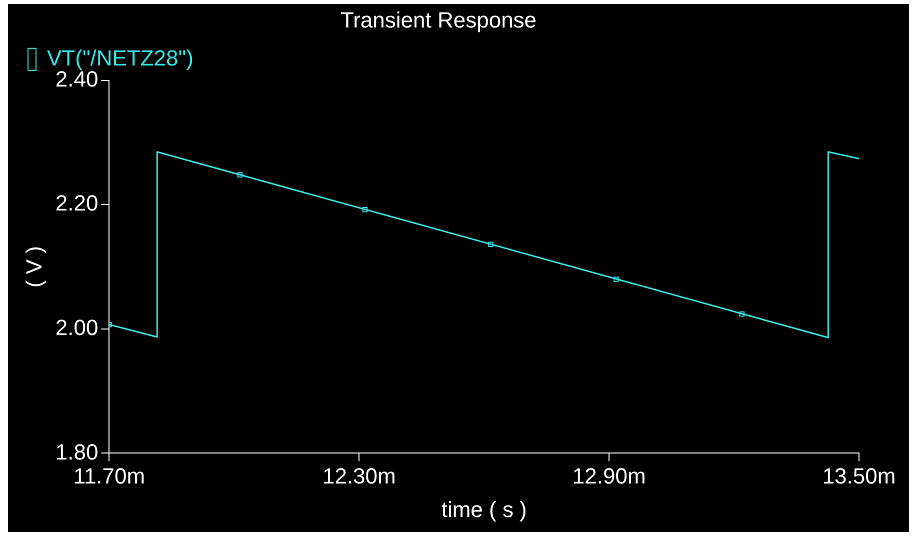 The width and height of the screenshot is (917, 537). What do you see at coordinates (438, 19) in the screenshot?
I see `chart-title: Transient Response` at bounding box center [438, 19].